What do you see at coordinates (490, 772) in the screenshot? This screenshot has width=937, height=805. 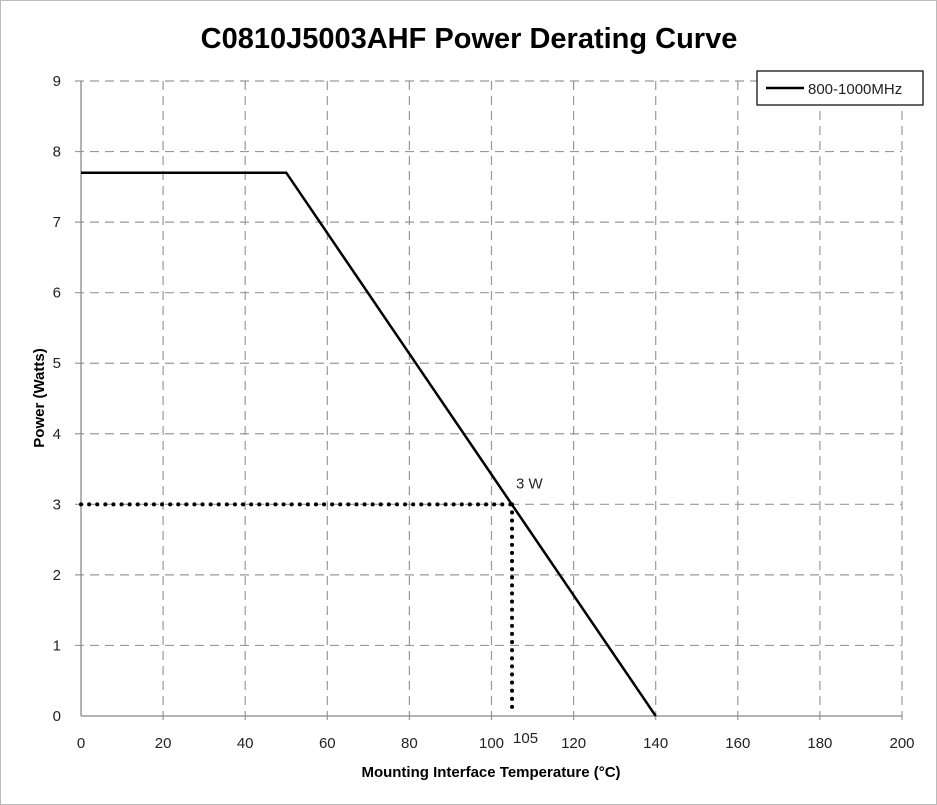 I see `x-axis-label: Mounting Interface Temperature (°C)` at bounding box center [490, 772].